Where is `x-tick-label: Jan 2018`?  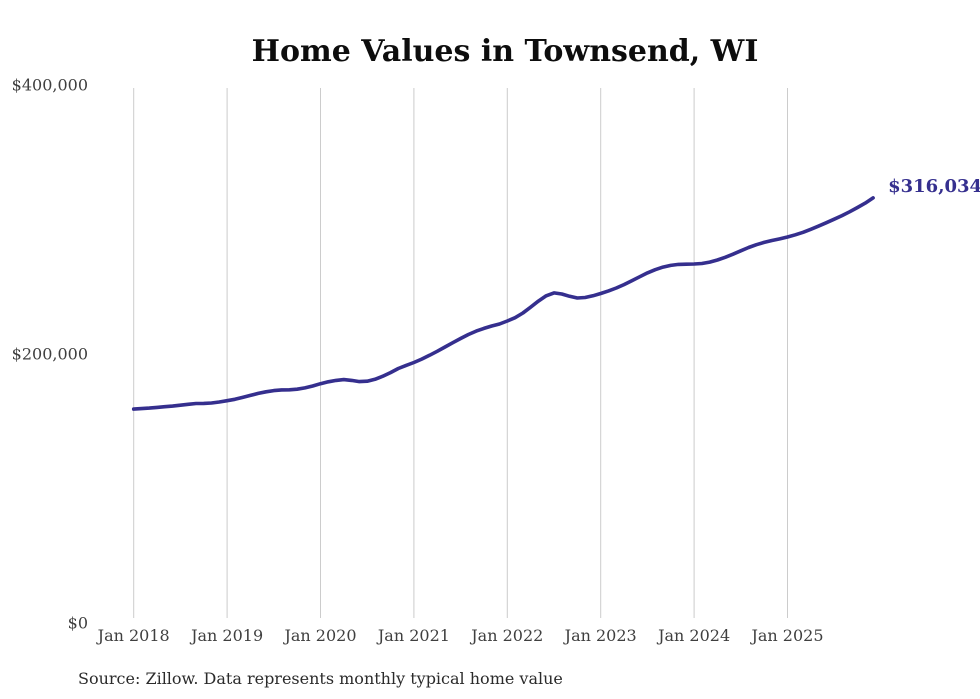
x-tick-label: Jan 2018 is located at coordinates (133, 635).